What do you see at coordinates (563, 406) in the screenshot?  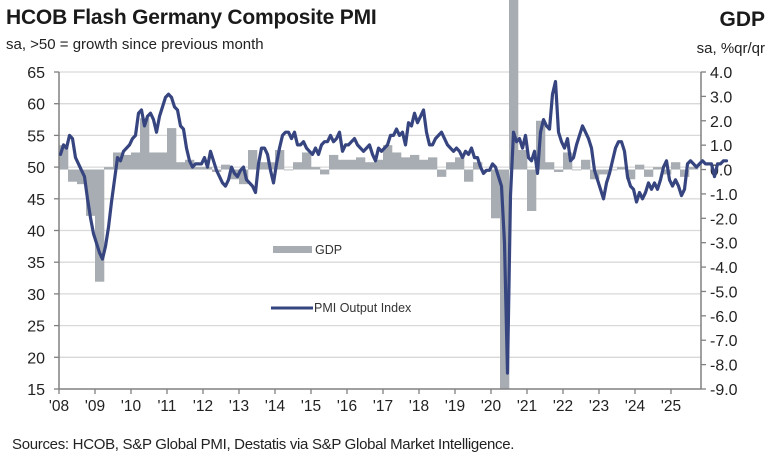 I see `x-tick-label: '22` at bounding box center [563, 406].